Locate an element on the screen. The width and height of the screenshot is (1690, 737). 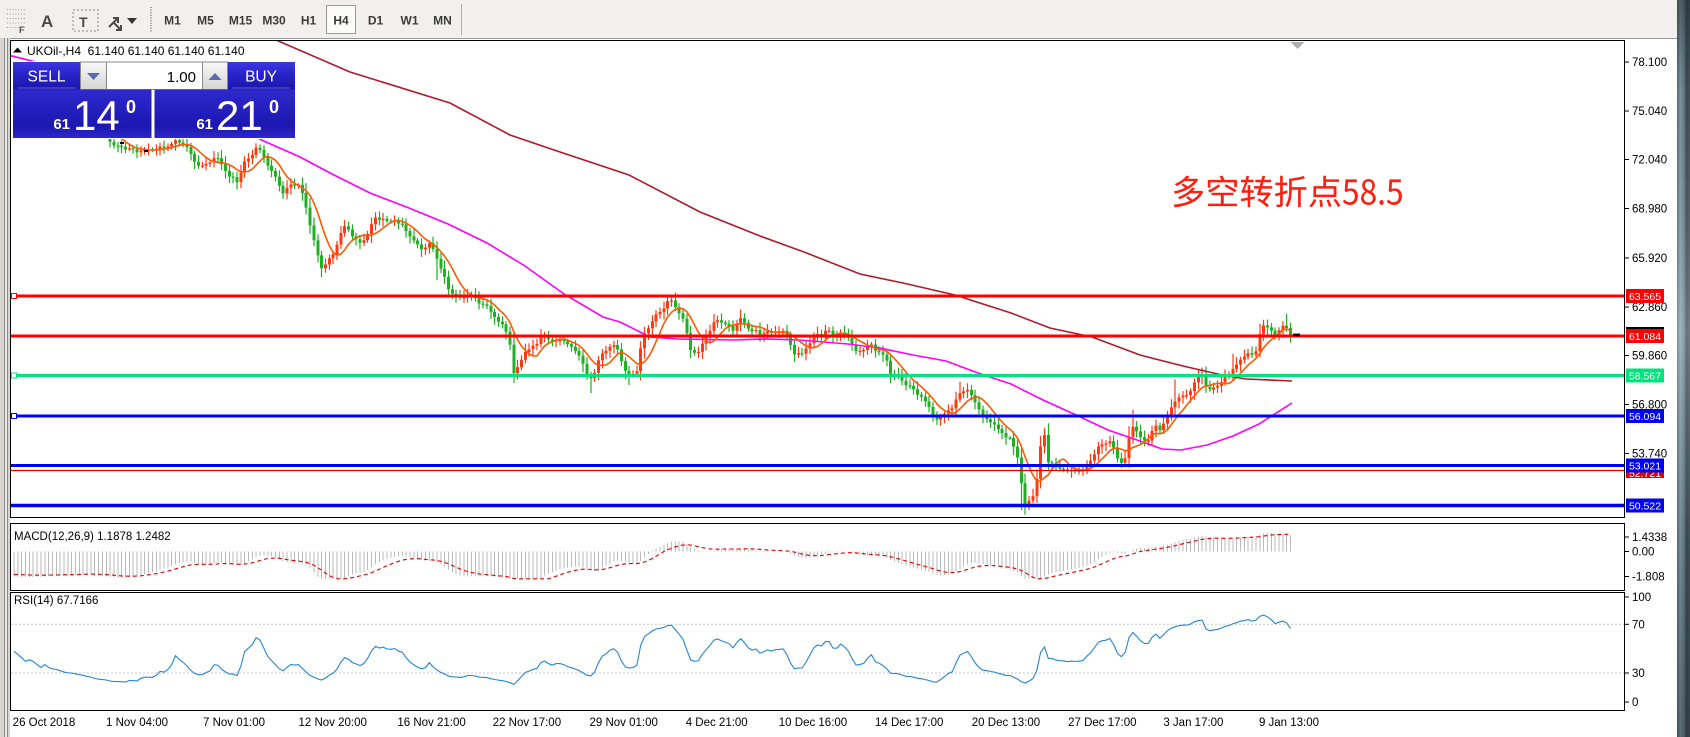
svg-text: 59.860 is located at coordinates (1649, 357).